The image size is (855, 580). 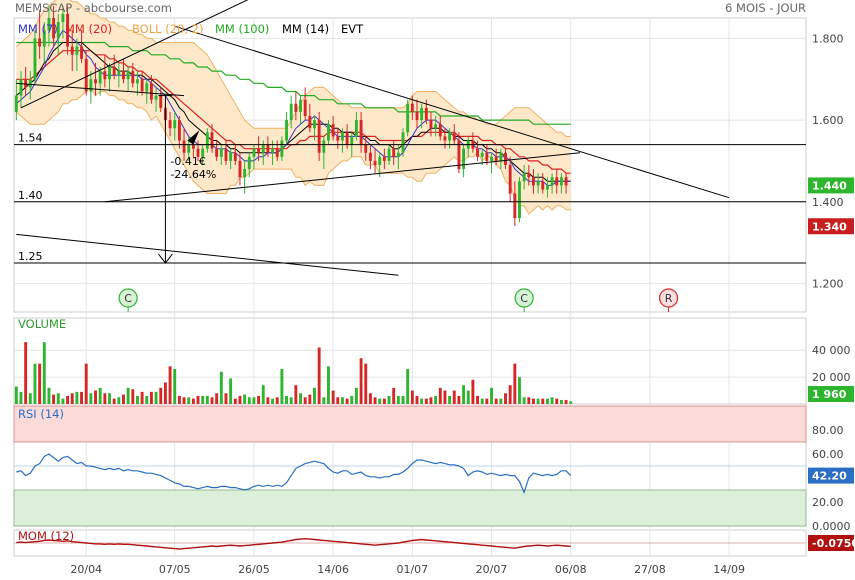 I want to click on chart-period: 6 MOIS - JOUR, so click(x=765, y=8).